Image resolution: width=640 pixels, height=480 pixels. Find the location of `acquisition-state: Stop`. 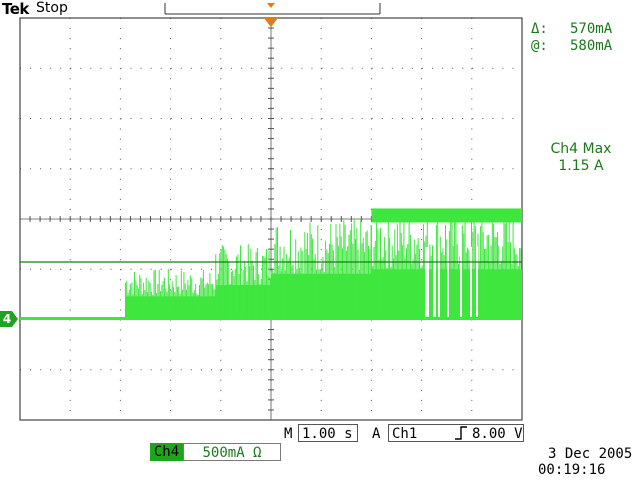

acquisition-state: Stop is located at coordinates (52, 8).